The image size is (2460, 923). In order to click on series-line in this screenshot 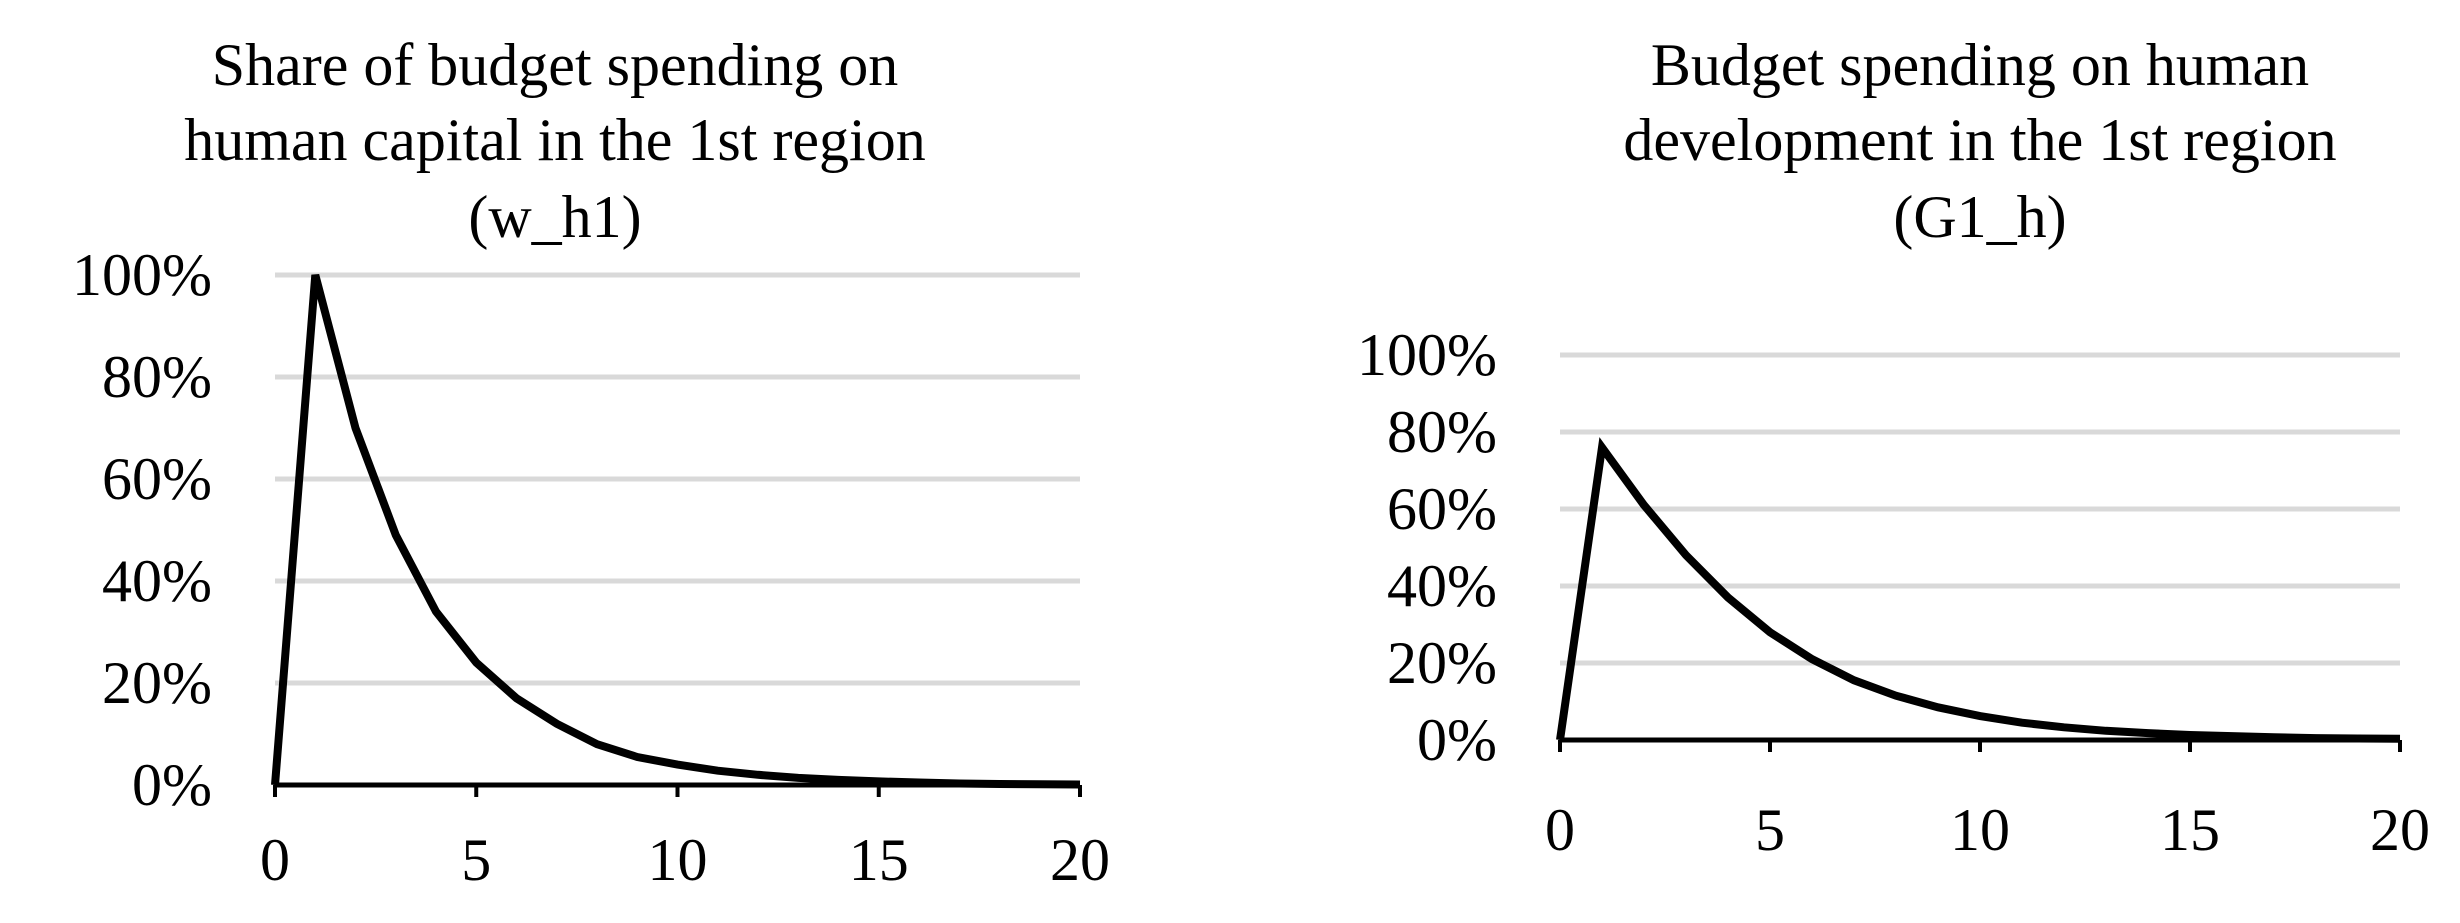, I will do `click(1978, 590)`.